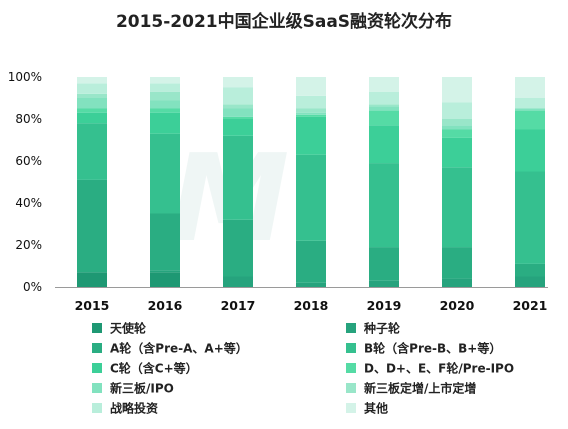 The width and height of the screenshot is (568, 429). What do you see at coordinates (376, 408) in the screenshot?
I see `legend-label: 其他` at bounding box center [376, 408].